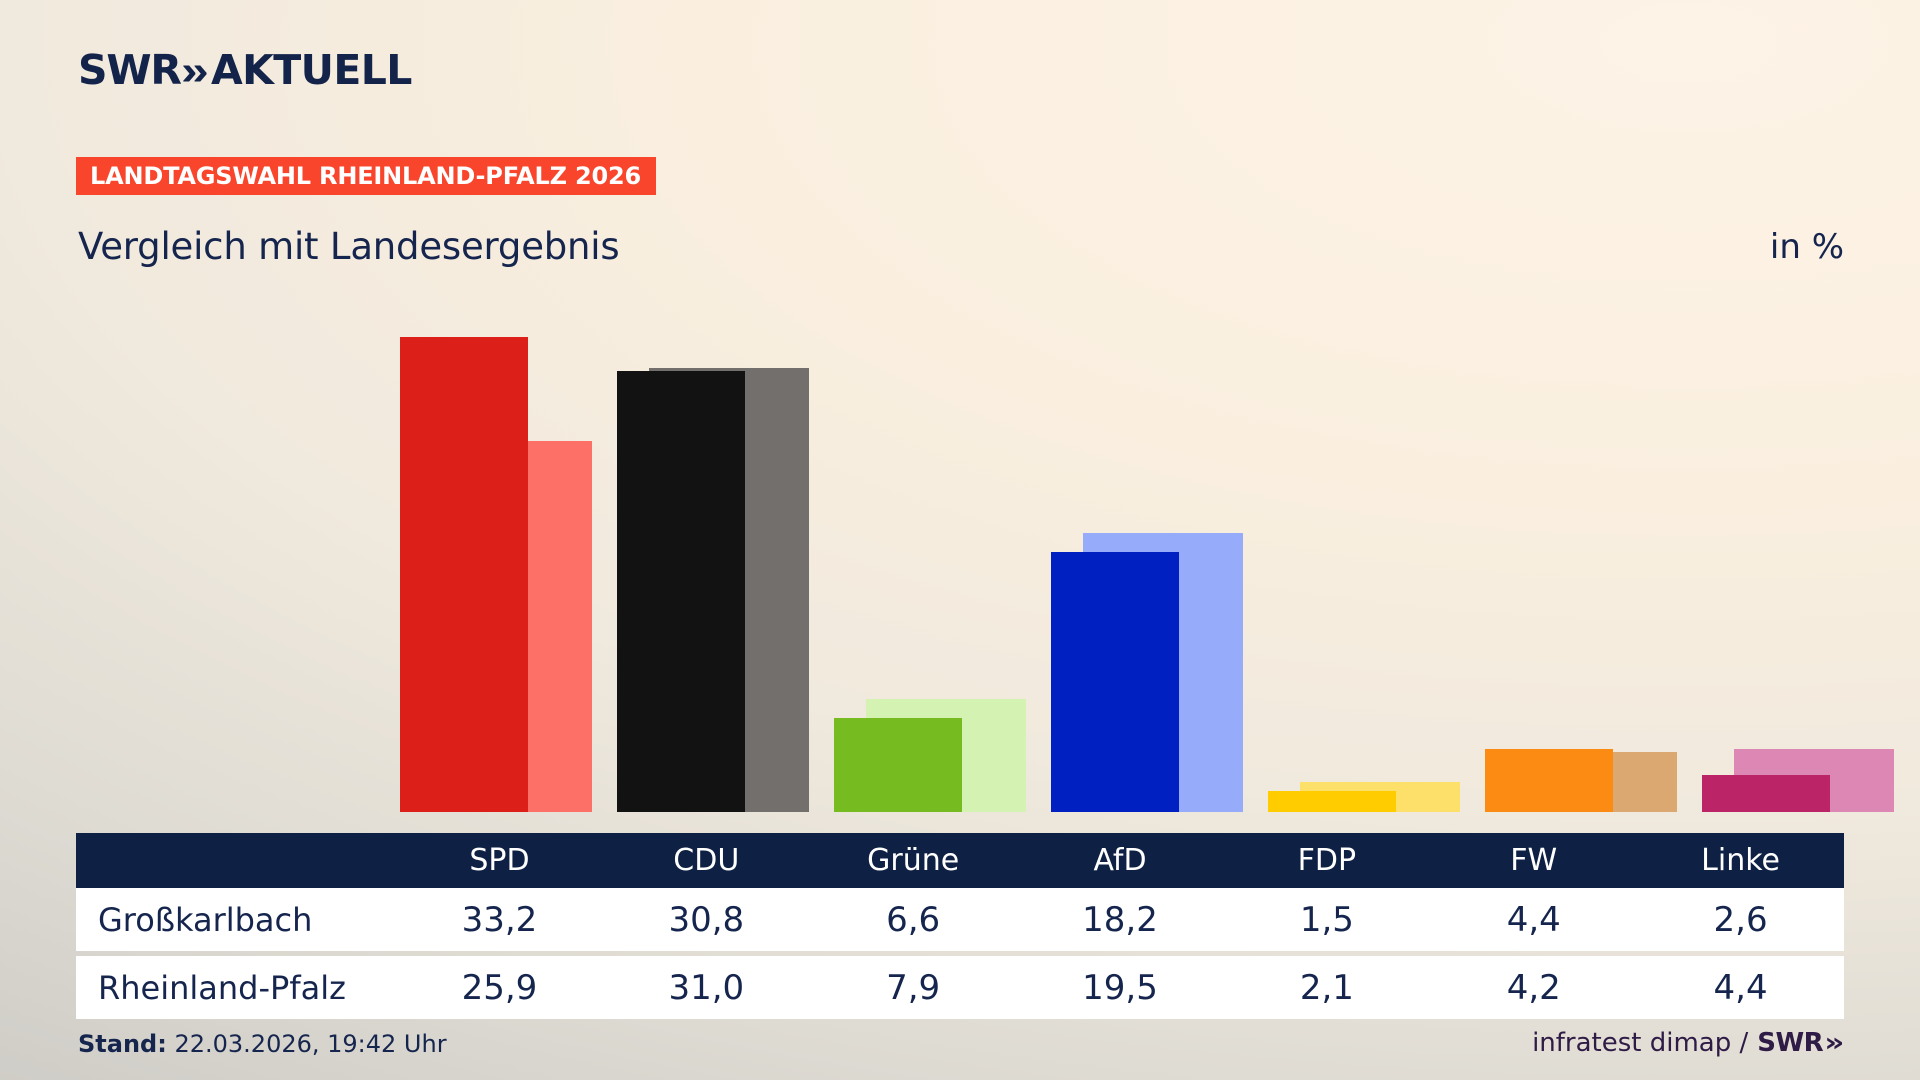 Image resolution: width=1920 pixels, height=1080 pixels. I want to click on unit-label: in %, so click(1806, 247).